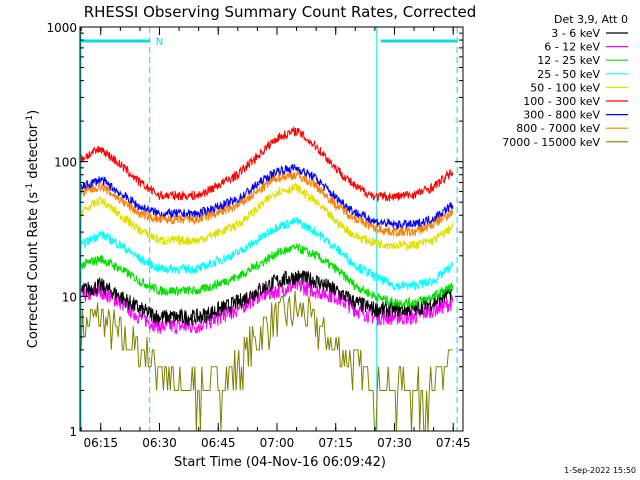  Describe the element at coordinates (575, 33) in the screenshot. I see `legend-label-0: 3 - 6 keV` at that location.